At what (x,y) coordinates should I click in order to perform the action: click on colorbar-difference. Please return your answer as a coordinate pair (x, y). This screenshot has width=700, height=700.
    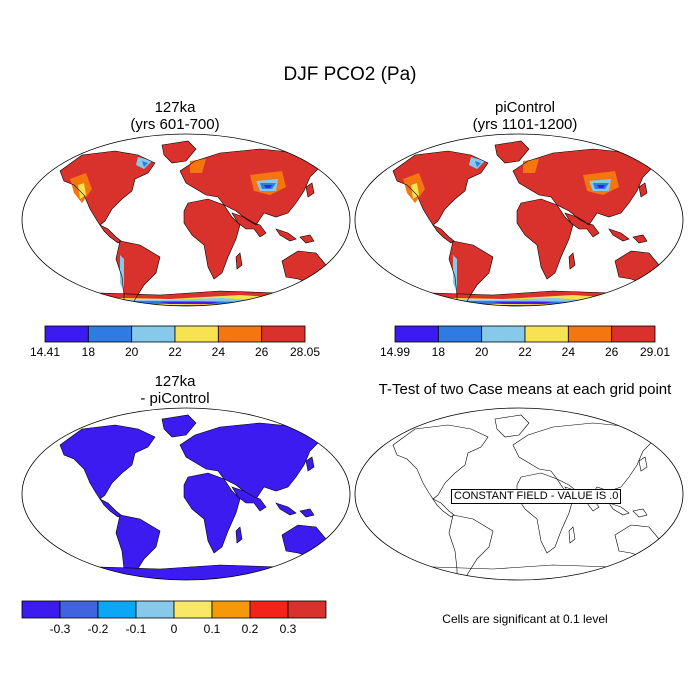
    Looking at the image, I should click on (174, 609).